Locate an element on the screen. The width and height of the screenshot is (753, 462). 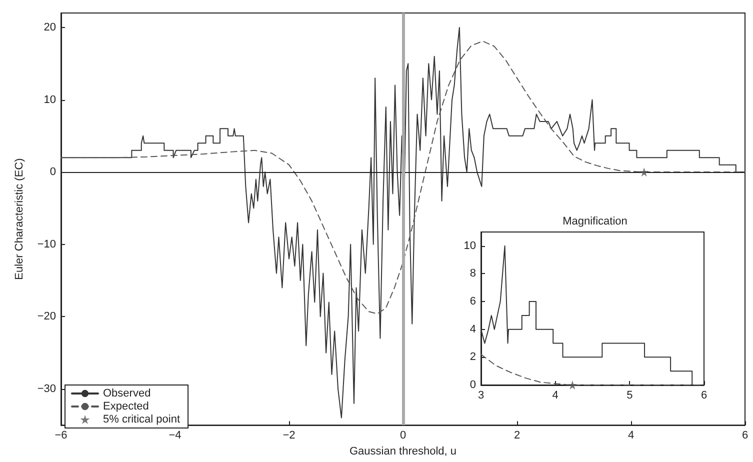
y-tick-label: −10 is located at coordinates (46, 244).